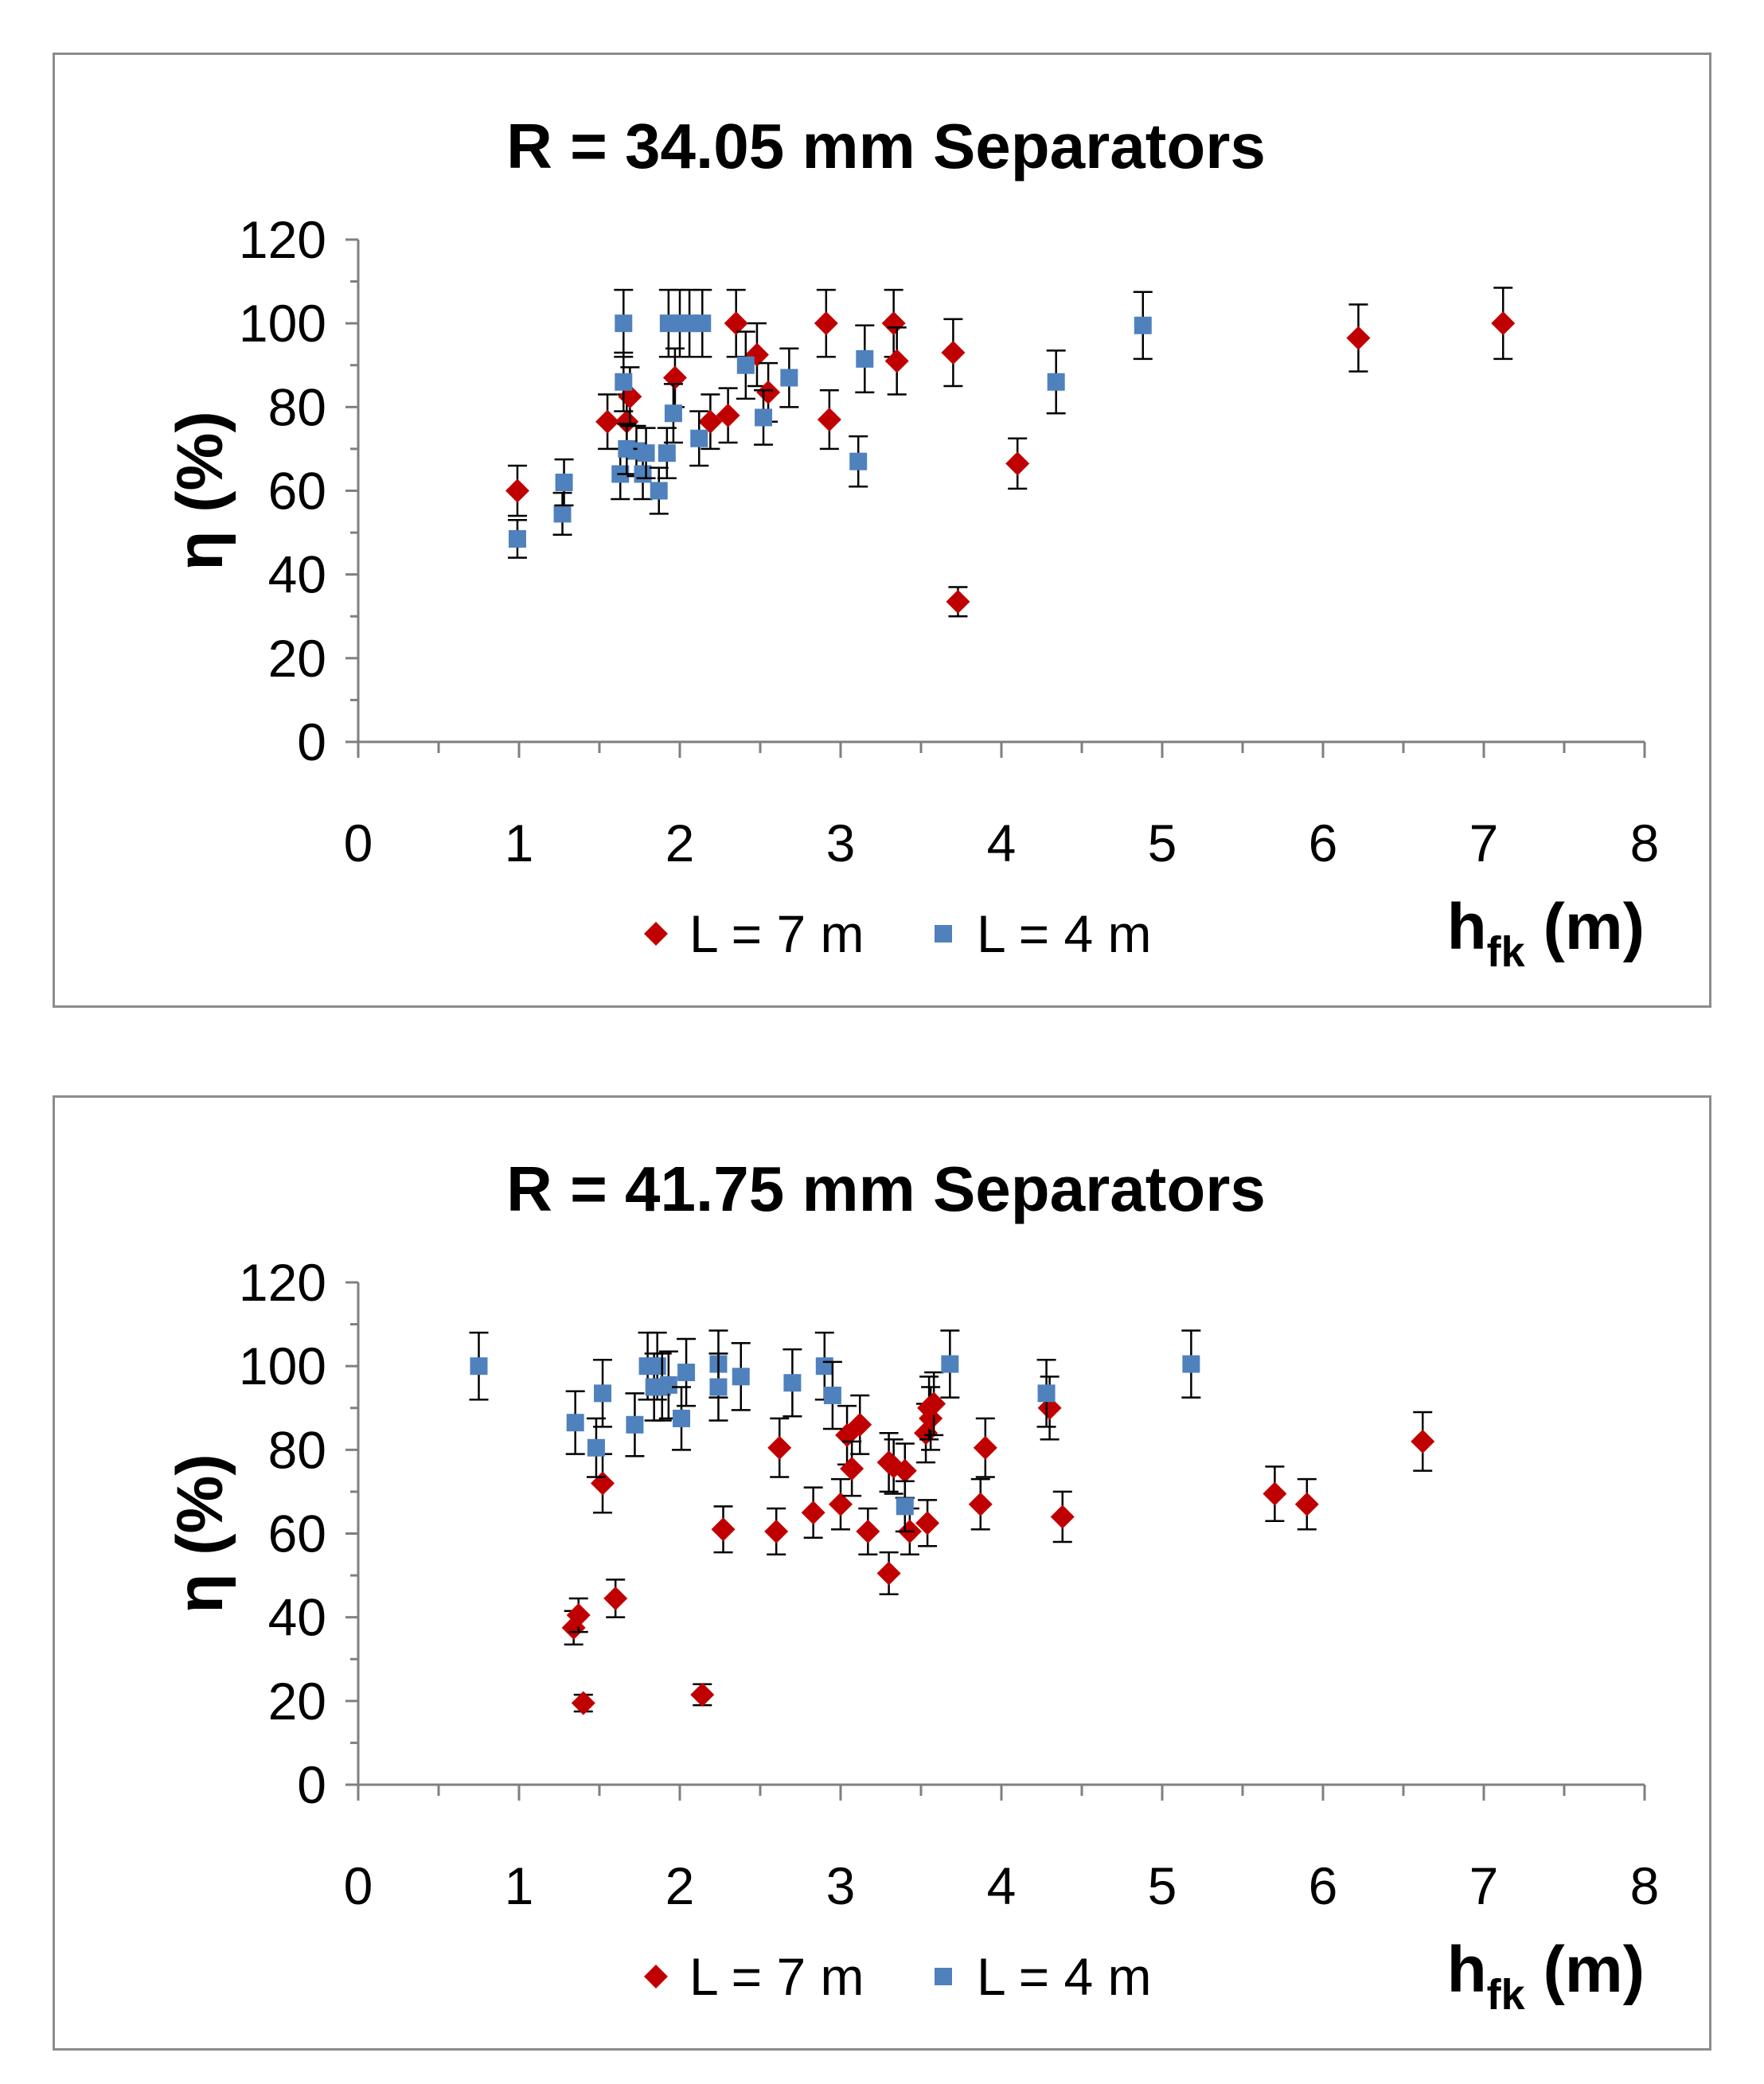 This screenshot has width=1764, height=2084. I want to click on y-tick-label: 40, so click(297, 574).